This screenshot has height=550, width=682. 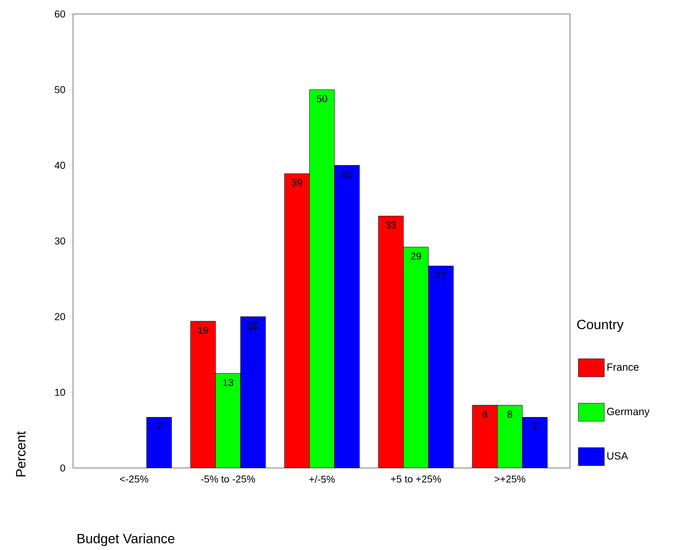 What do you see at coordinates (228, 382) in the screenshot?
I see `data-label: 13` at bounding box center [228, 382].